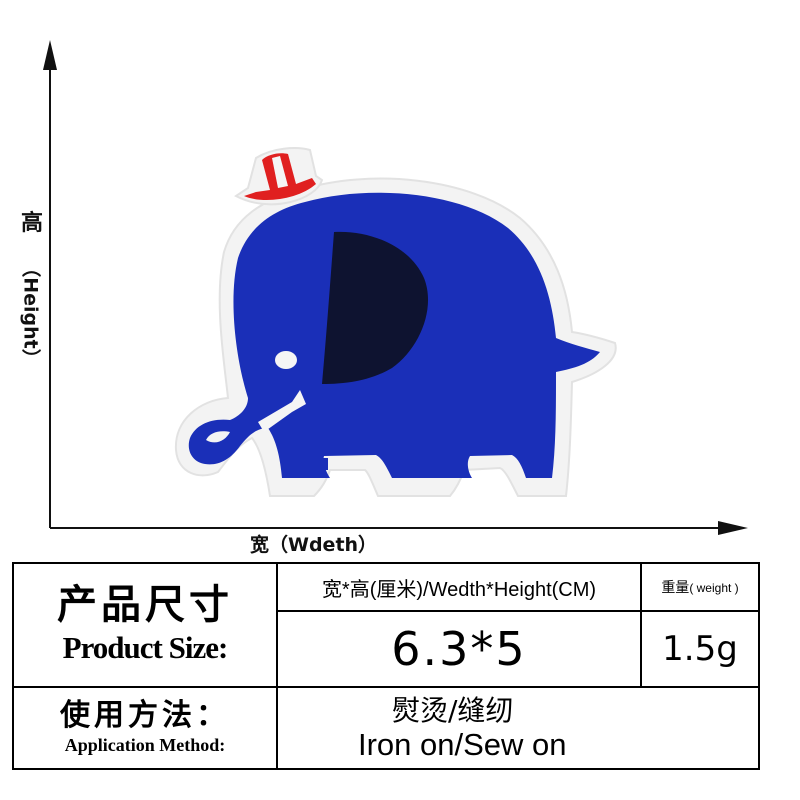 The height and width of the screenshot is (800, 800). Describe the element at coordinates (218, 437) in the screenshot. I see `elephant-trunk-gap` at that location.